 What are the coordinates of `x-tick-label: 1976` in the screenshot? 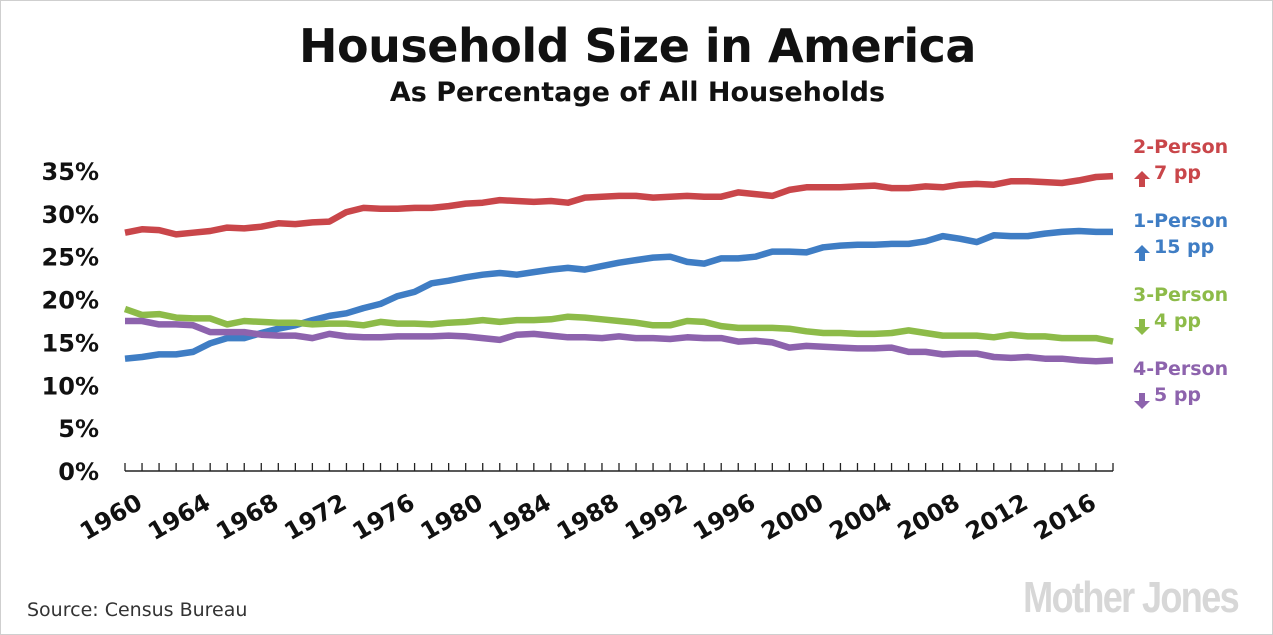 It's located at (384, 517).